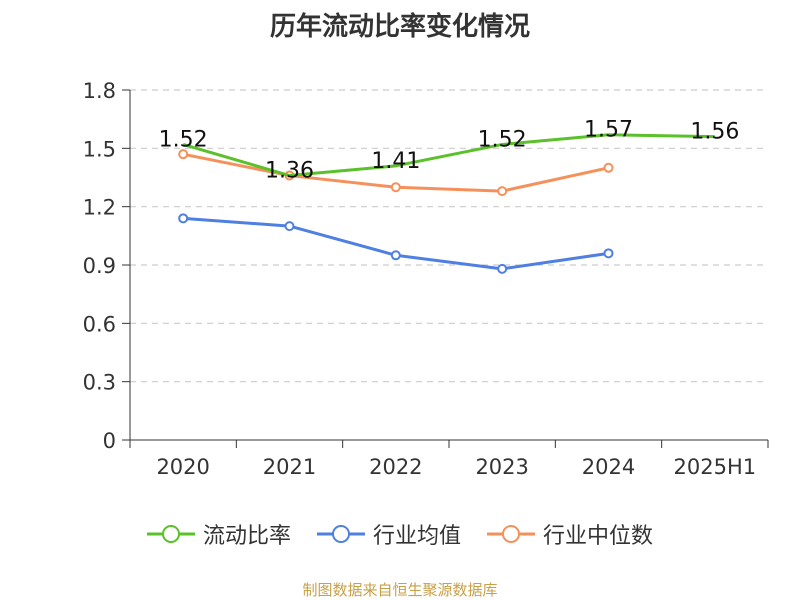 Image resolution: width=800 pixels, height=600 pixels. I want to click on y-tick-label: 1.5, so click(99, 149).